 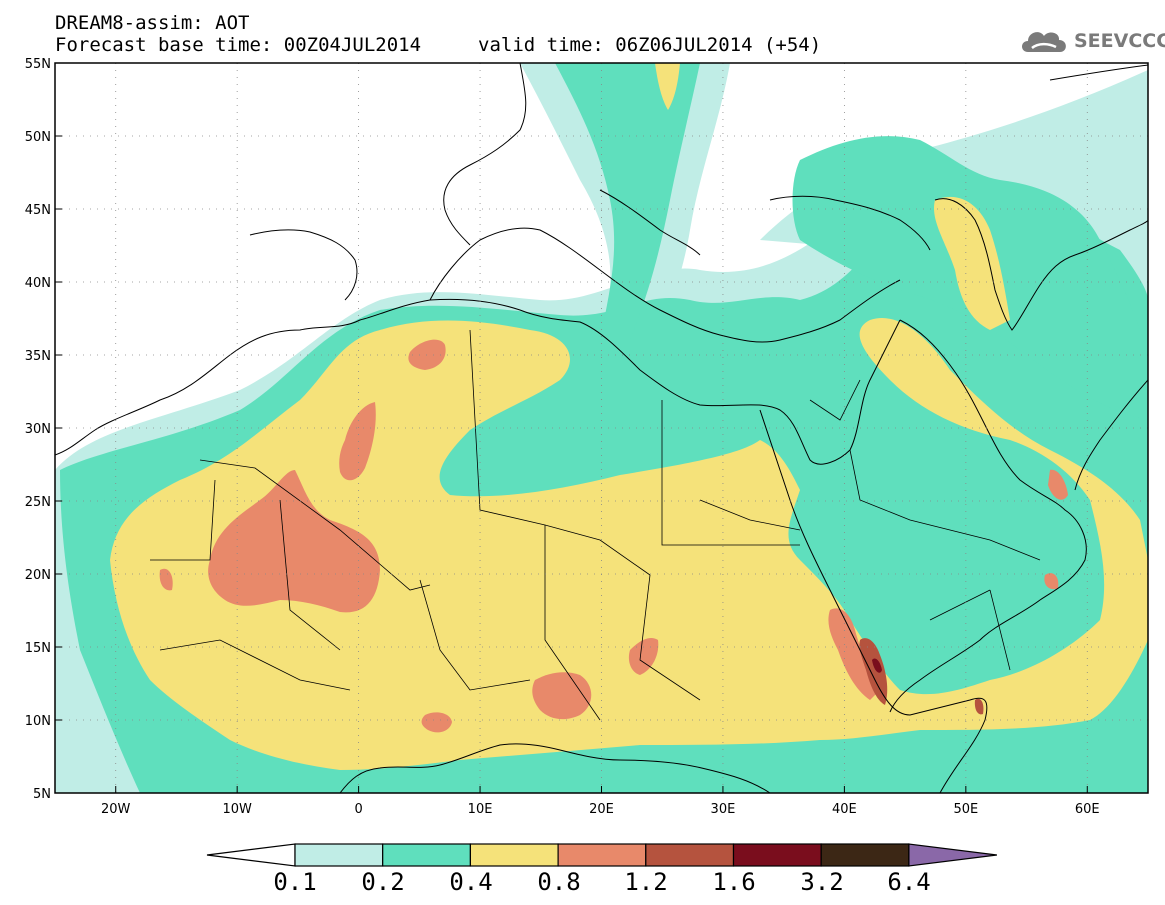 I want to click on colorbar-label: 1.2, so click(x=646, y=882).